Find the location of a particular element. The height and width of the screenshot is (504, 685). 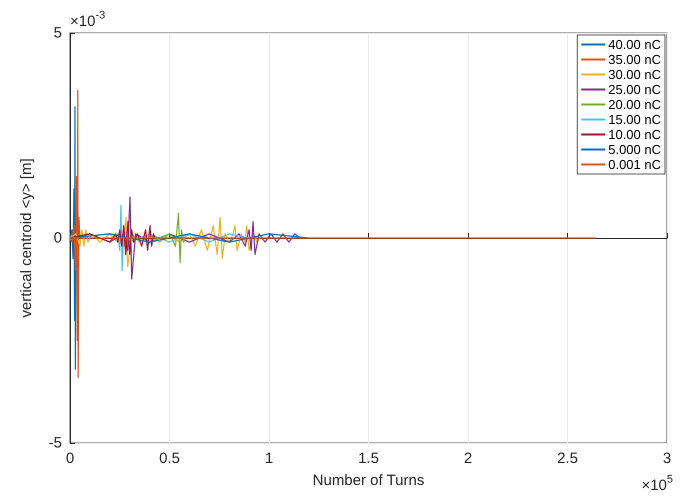

x-tick-label: 1.5 is located at coordinates (368, 458).